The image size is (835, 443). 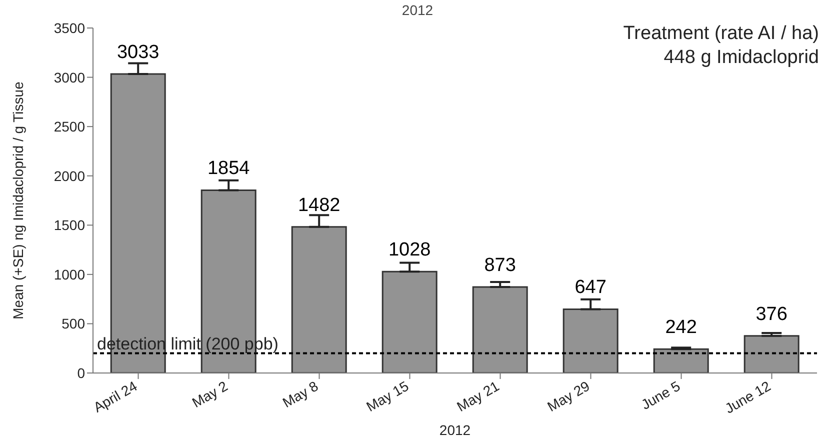 What do you see at coordinates (115, 397) in the screenshot?
I see `x-tick-label: April 24` at bounding box center [115, 397].